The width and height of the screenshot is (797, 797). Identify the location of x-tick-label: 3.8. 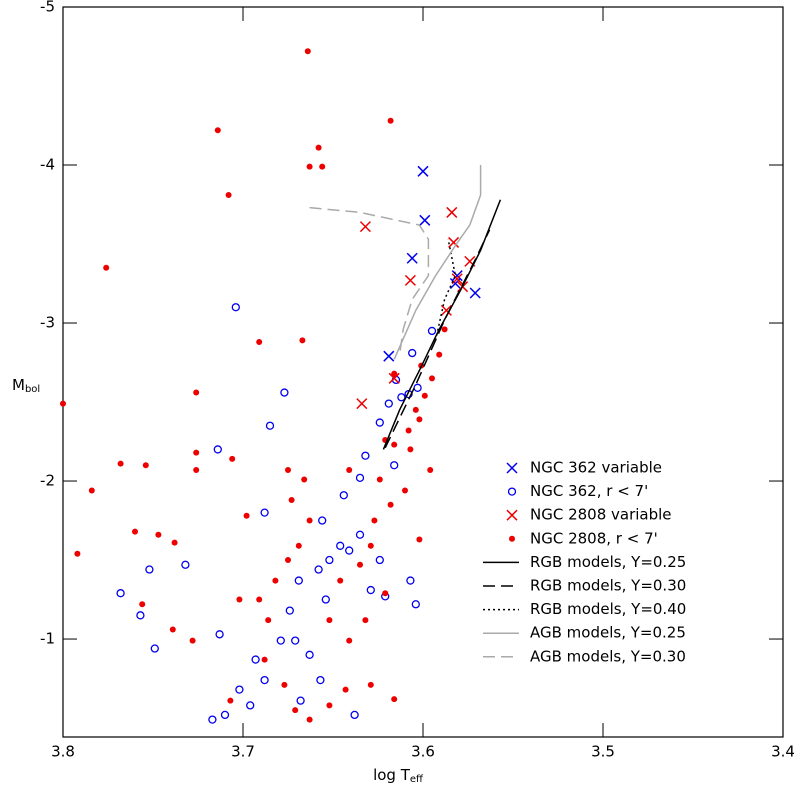
(63, 752).